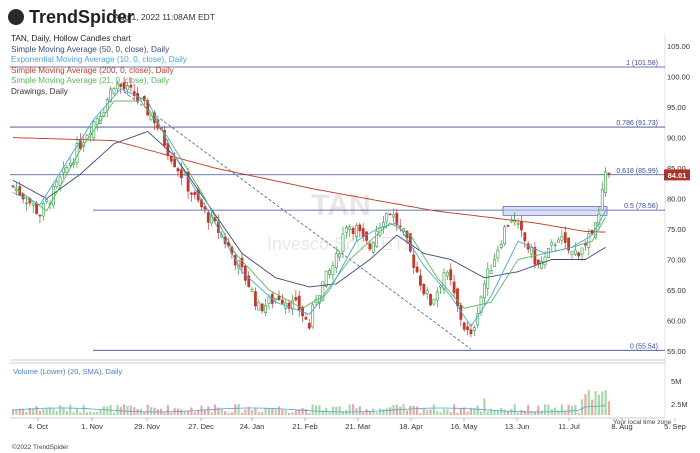 The image size is (700, 453). What do you see at coordinates (641, 206) in the screenshot?
I see `fib-level-label: 0.5 (78.56)` at bounding box center [641, 206].